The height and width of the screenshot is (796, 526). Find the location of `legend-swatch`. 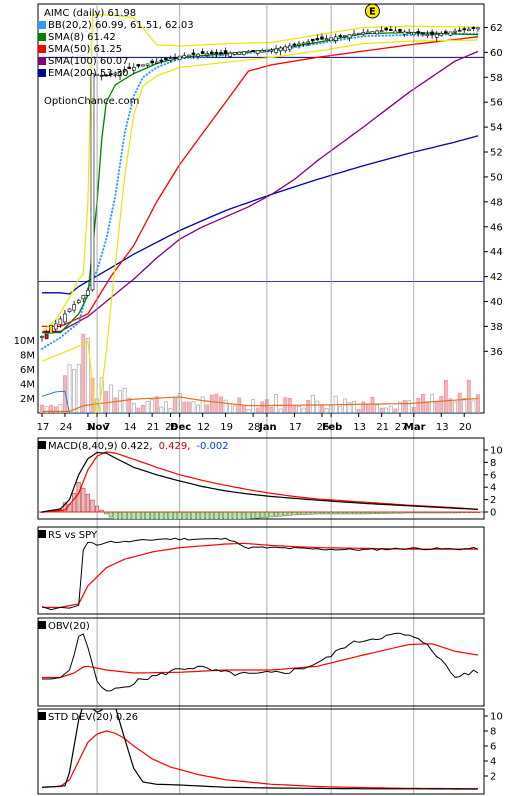

legend-swatch is located at coordinates (42, 73).